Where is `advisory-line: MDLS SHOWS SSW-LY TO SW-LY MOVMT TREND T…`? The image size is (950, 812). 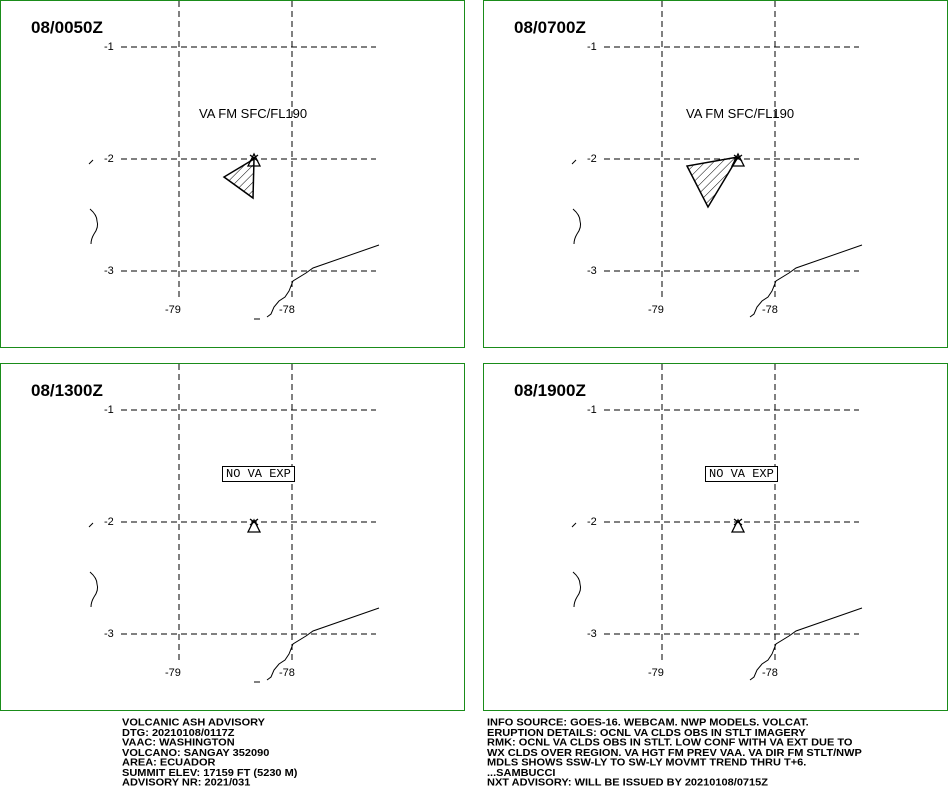 advisory-line: MDLS SHOWS SSW-LY TO SW-LY MOVMT TREND T… is located at coordinates (647, 762).